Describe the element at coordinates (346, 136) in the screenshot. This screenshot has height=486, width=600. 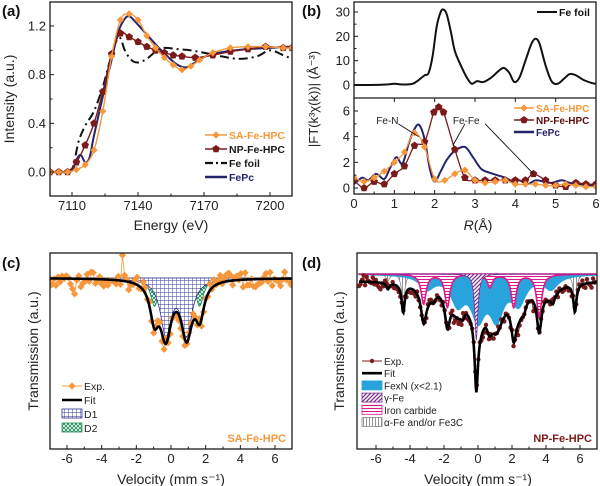
I see `y-tick-label: 4` at that location.